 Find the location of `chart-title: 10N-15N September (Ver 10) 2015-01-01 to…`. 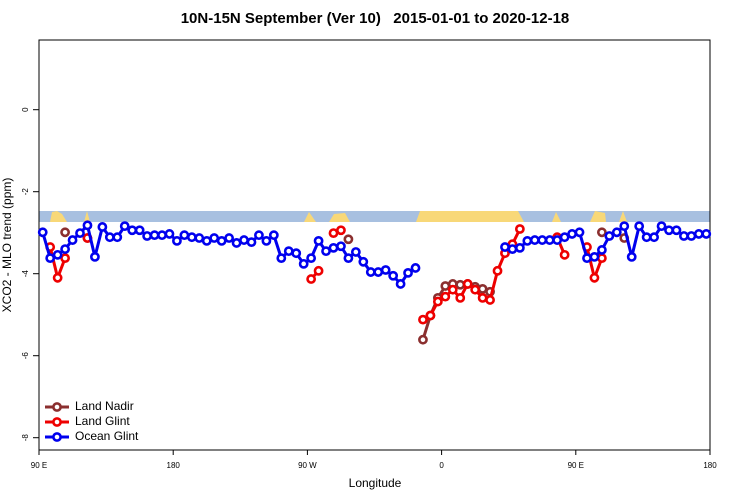

chart-title: 10N-15N September (Ver 10) 2015-01-01 to… is located at coordinates (375, 18).